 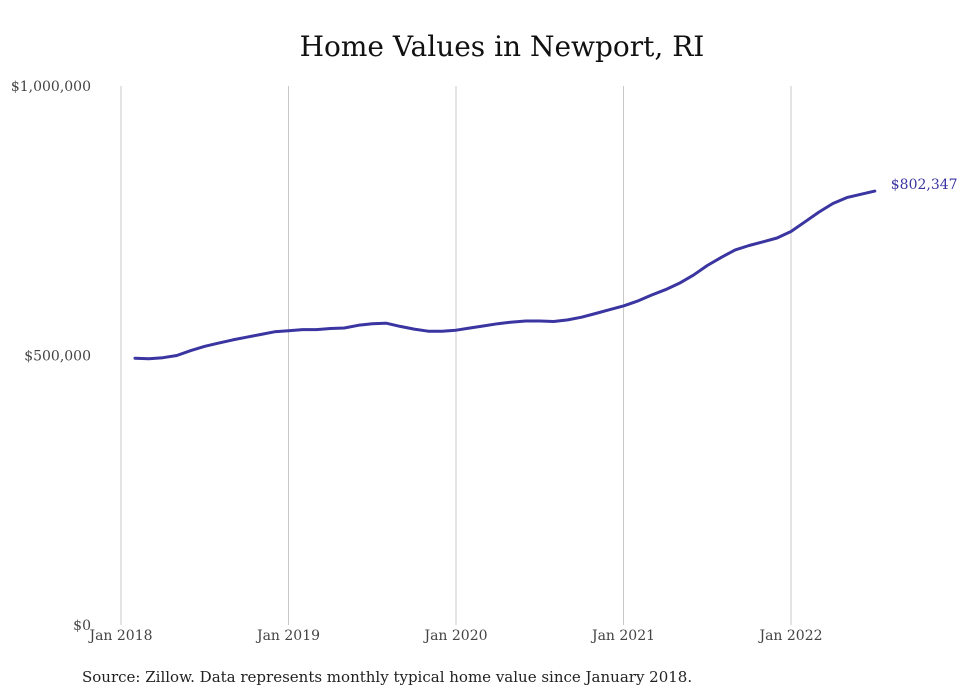 What do you see at coordinates (789, 636) in the screenshot?
I see `x-tick-label: Jan 2022` at bounding box center [789, 636].